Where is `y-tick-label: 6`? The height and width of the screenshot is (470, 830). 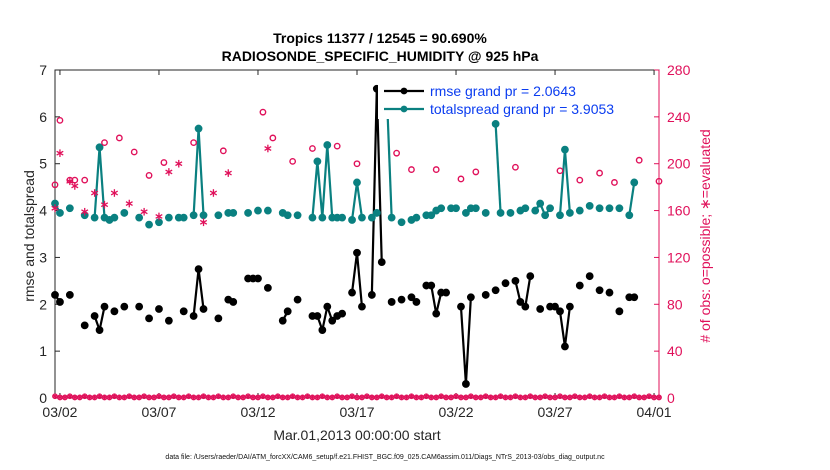 y-tick-label: 6 is located at coordinates (43, 117).